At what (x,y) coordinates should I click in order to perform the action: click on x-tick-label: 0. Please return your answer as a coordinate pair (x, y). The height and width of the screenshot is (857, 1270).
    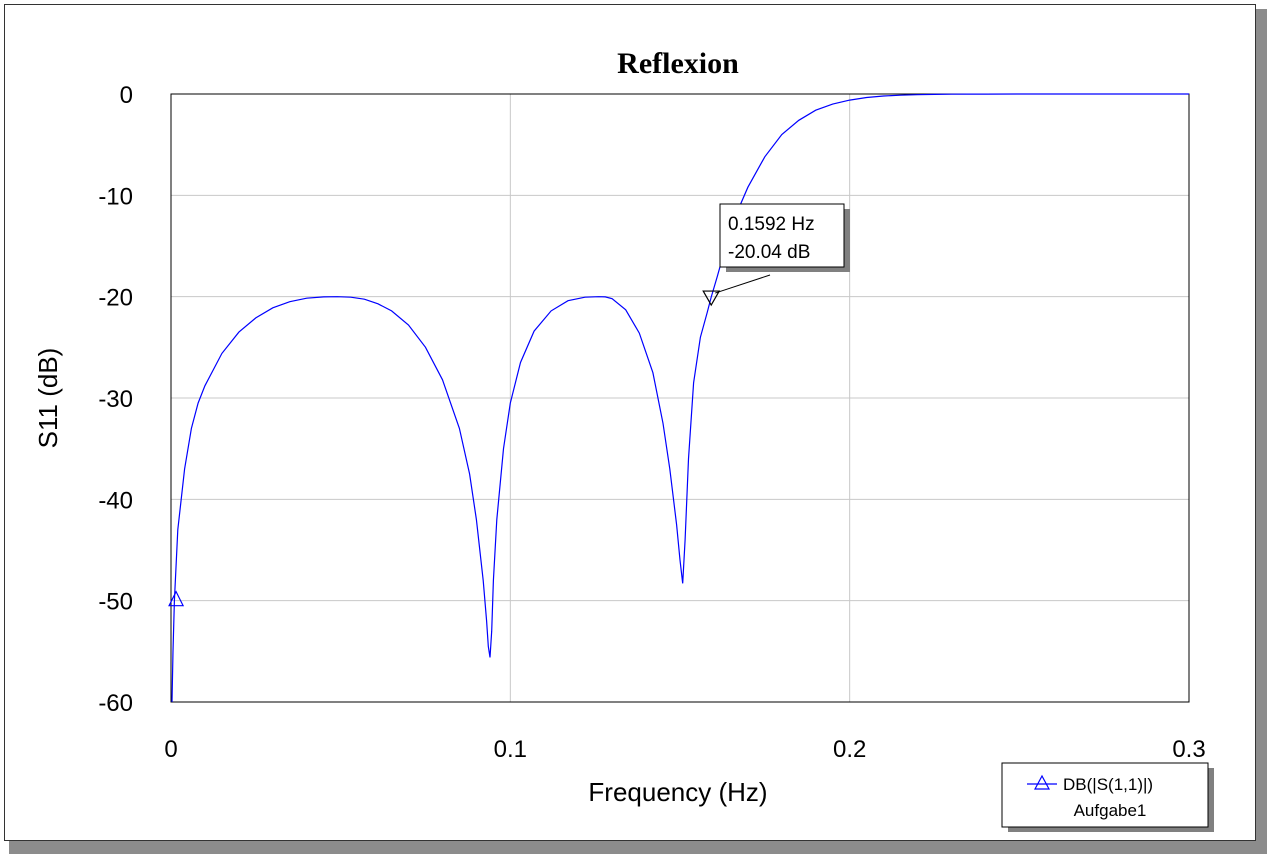
    Looking at the image, I should click on (170, 749).